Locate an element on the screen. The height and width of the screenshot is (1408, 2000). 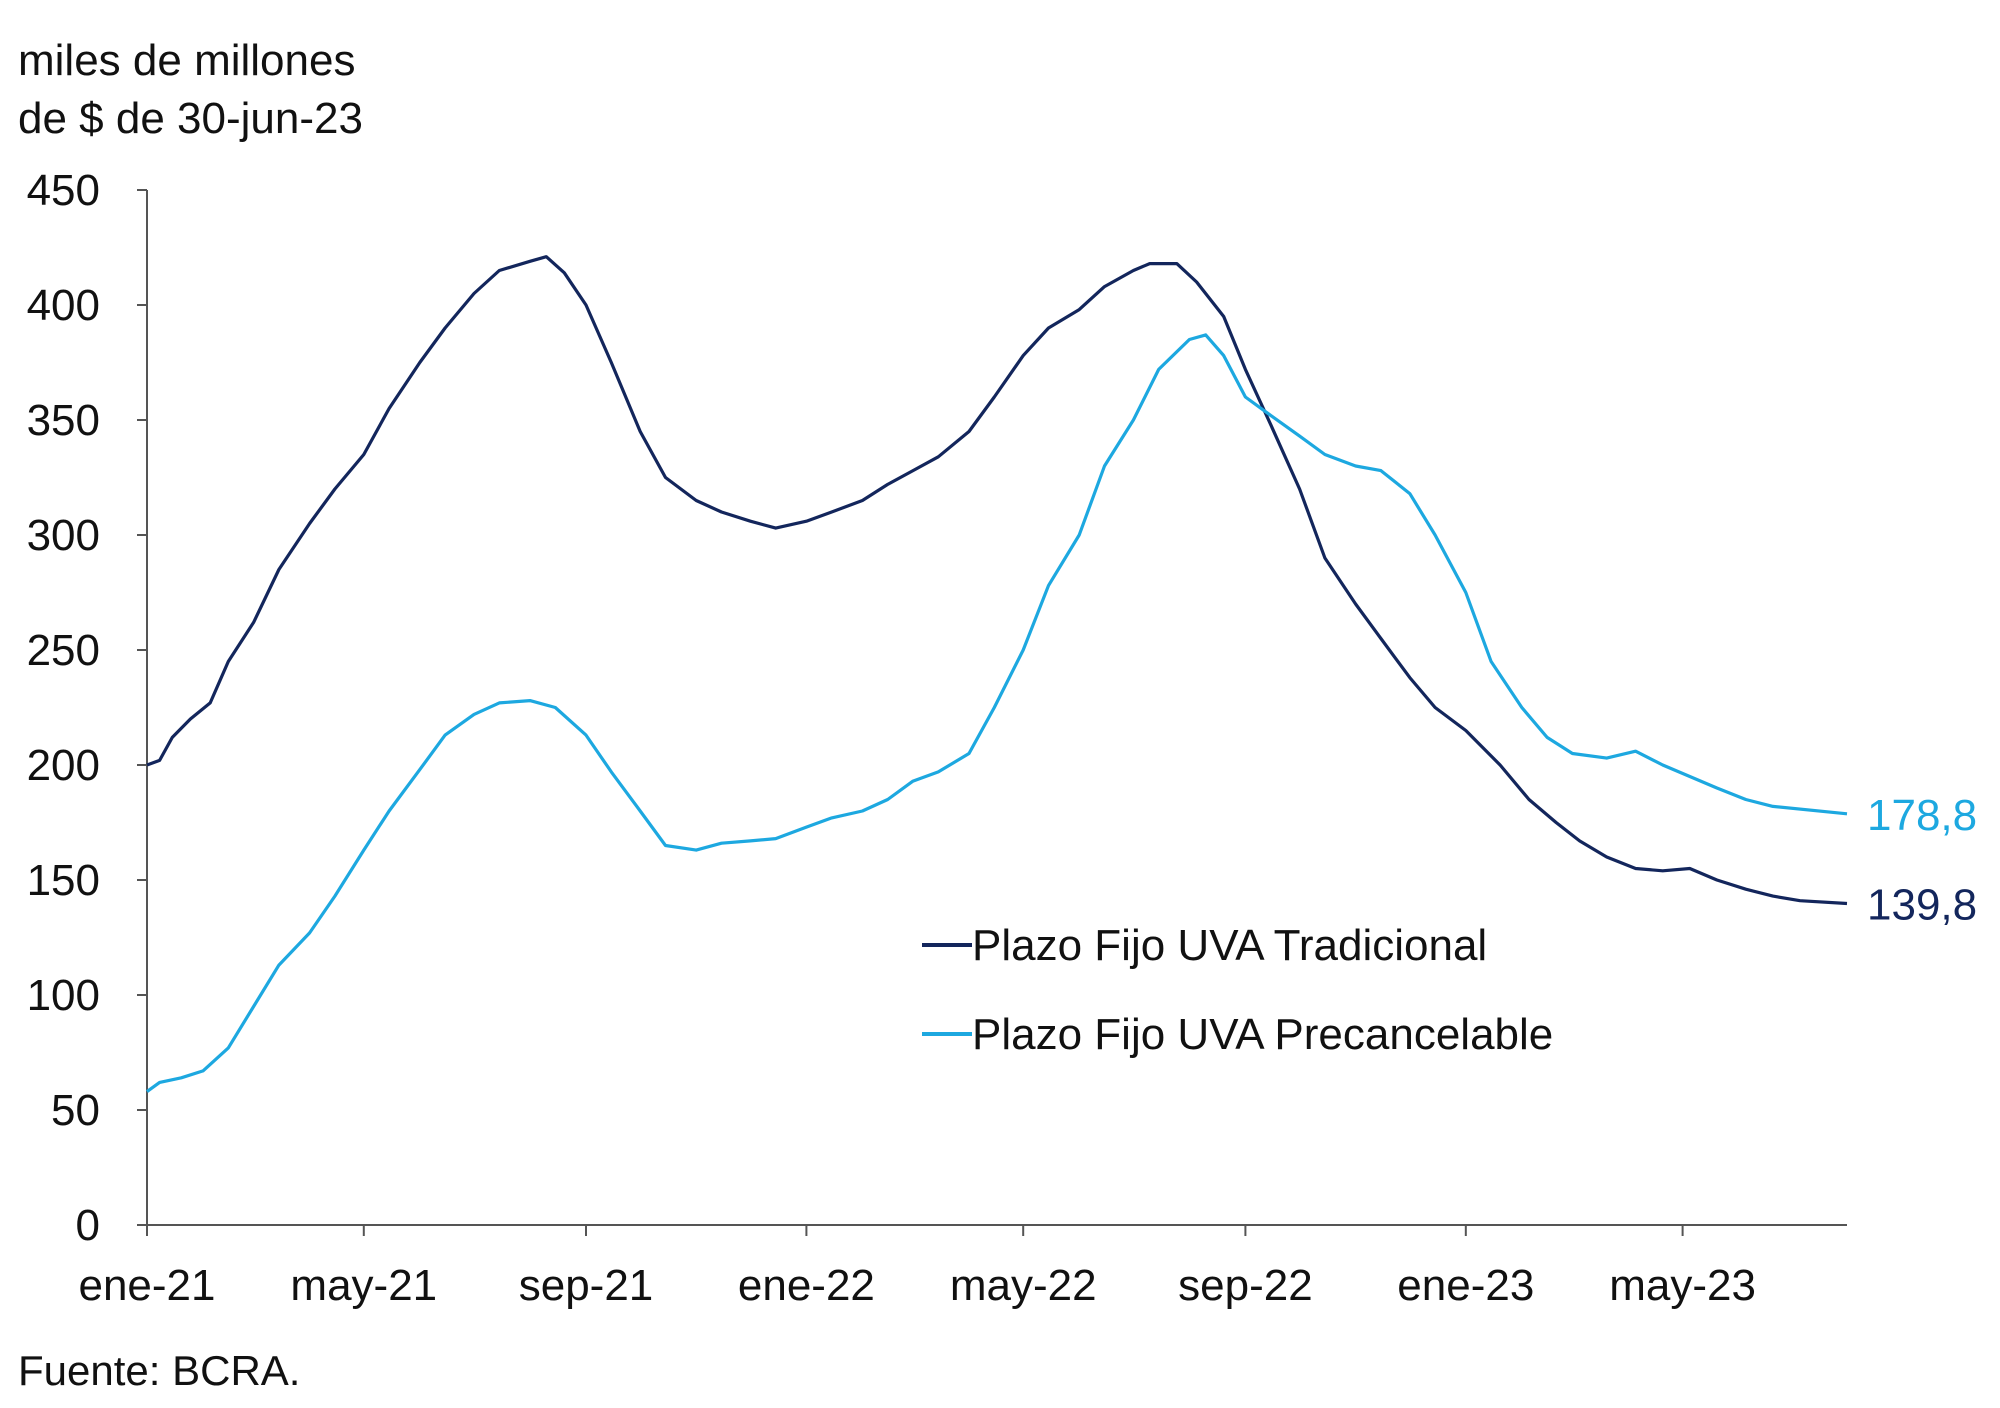
end-label-1: 178,8 is located at coordinates (1922, 815).